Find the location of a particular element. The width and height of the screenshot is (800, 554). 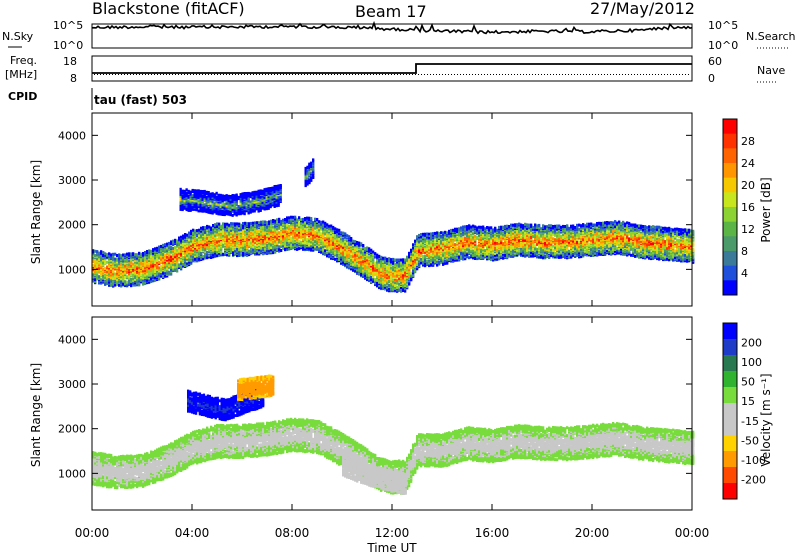

power-data-cell-1949 is located at coordinates (251, 245).